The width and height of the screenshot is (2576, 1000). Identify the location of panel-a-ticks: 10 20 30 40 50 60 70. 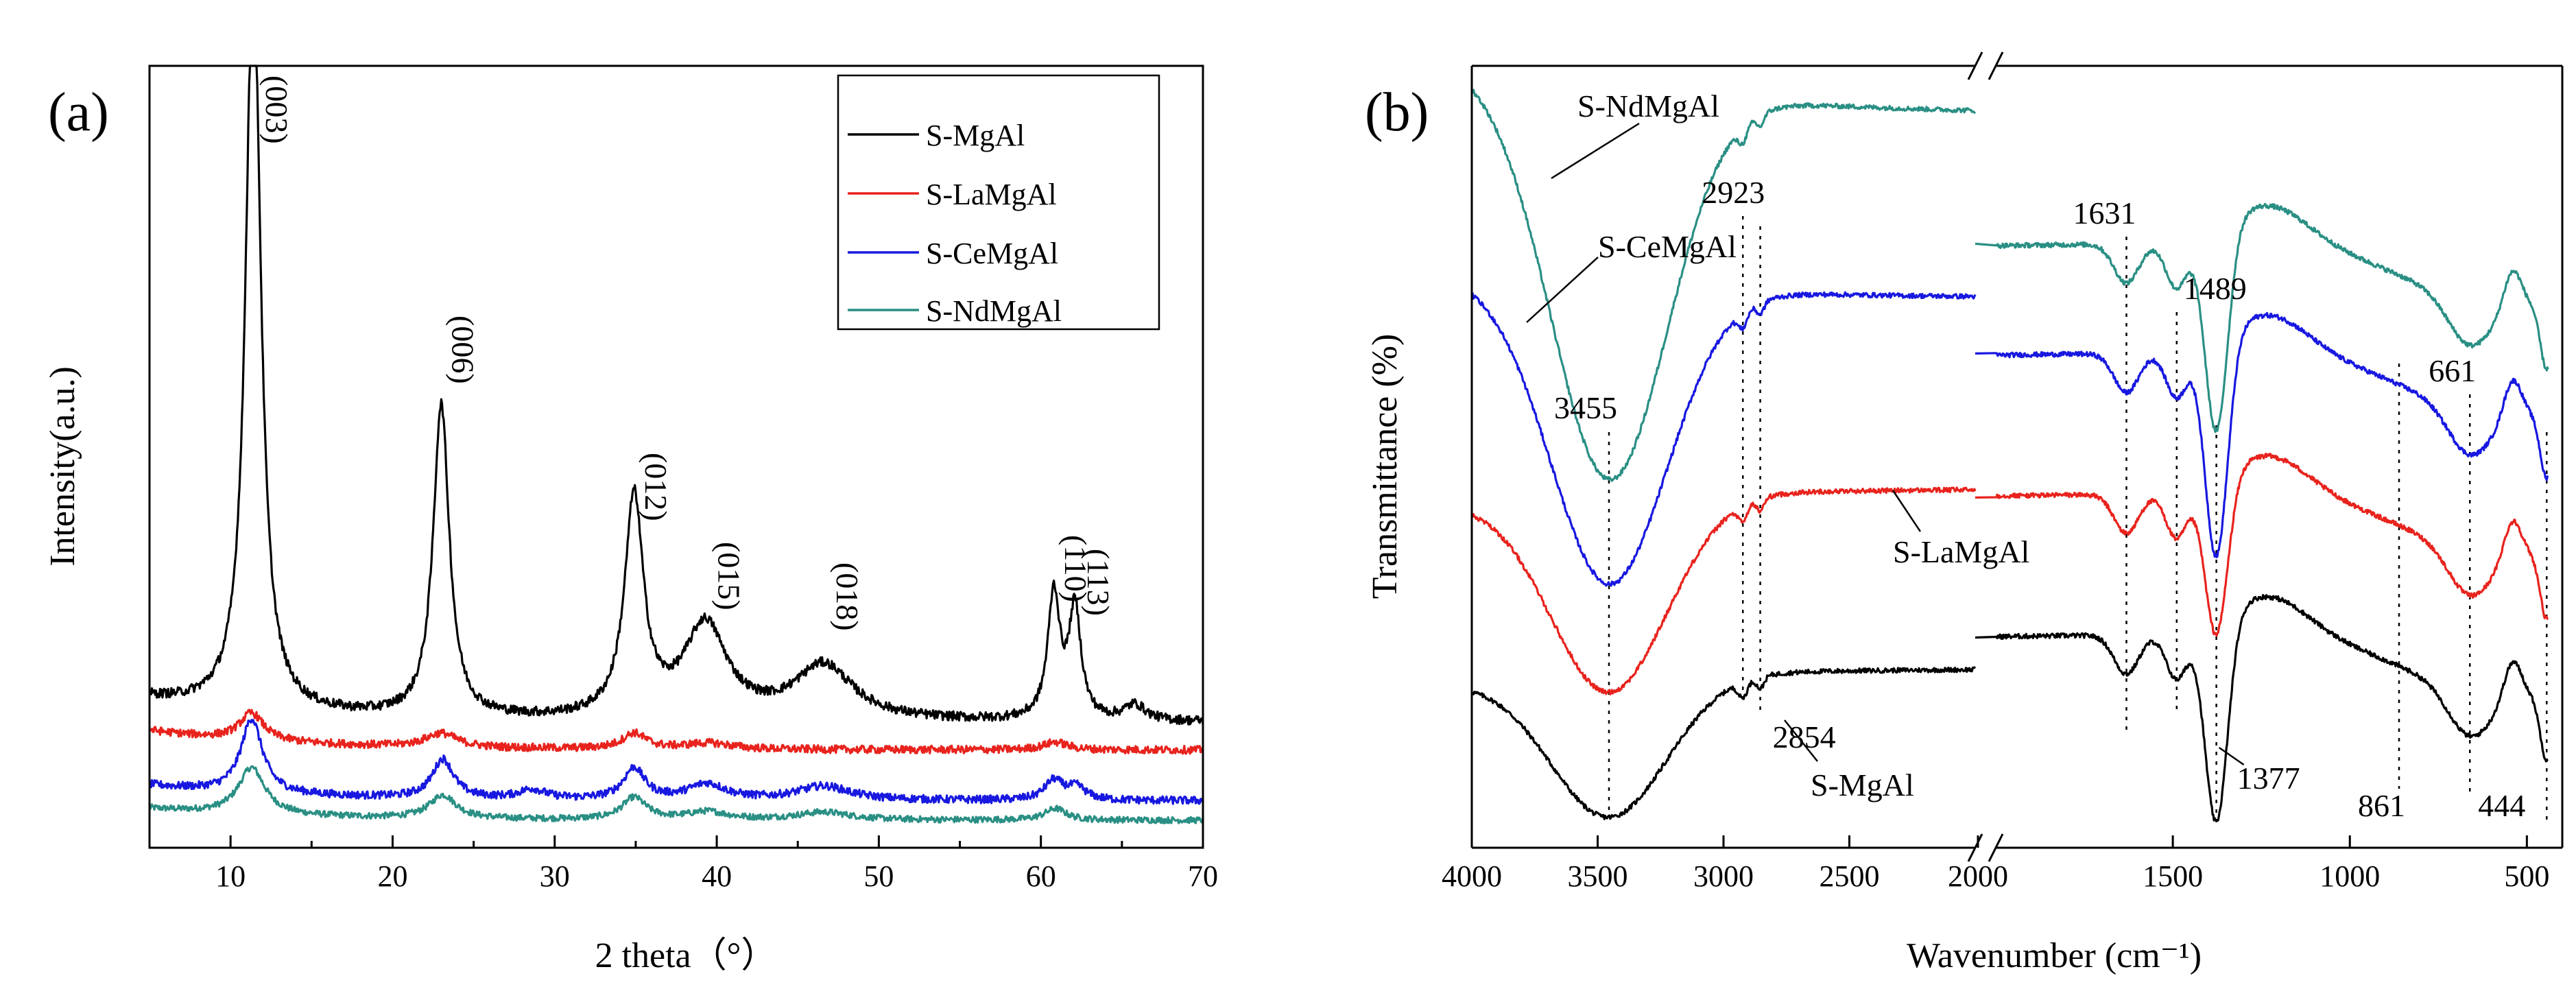
(683, 864).